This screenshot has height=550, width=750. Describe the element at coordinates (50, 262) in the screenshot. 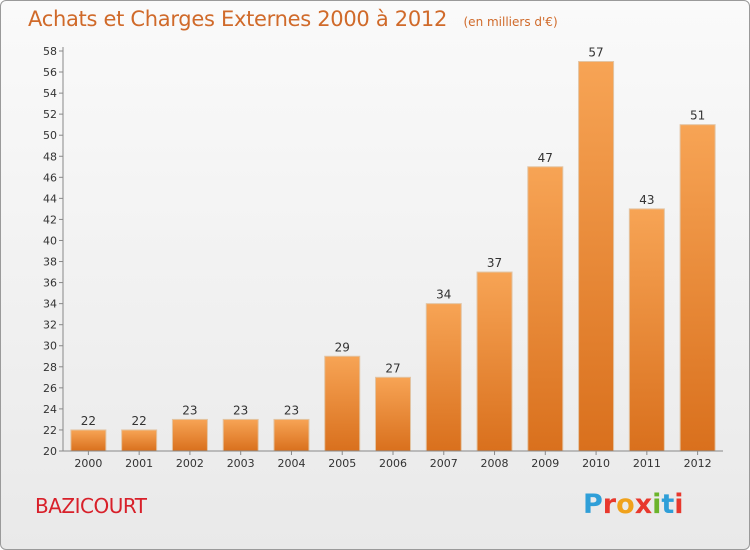

I see `y-tick-label: 38` at that location.